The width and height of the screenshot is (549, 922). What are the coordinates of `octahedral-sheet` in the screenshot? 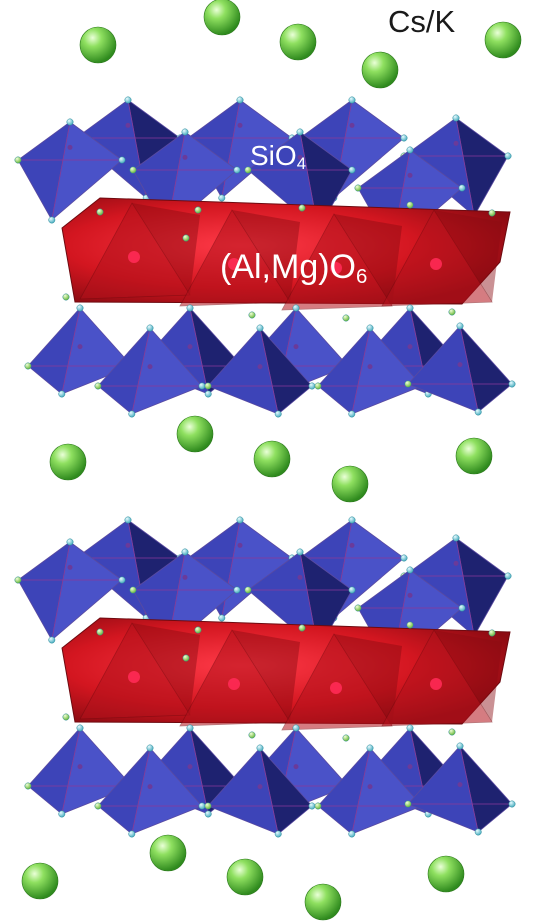 It's located at (286, 259).